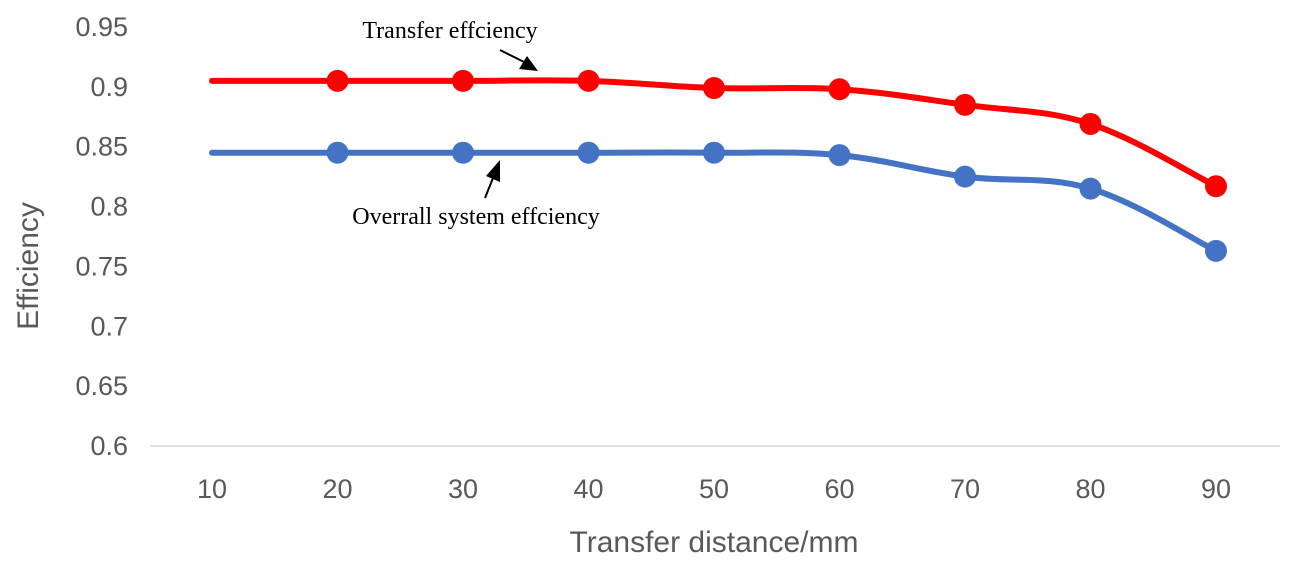 The height and width of the screenshot is (566, 1291). I want to click on x-tick-label: 70, so click(965, 489).